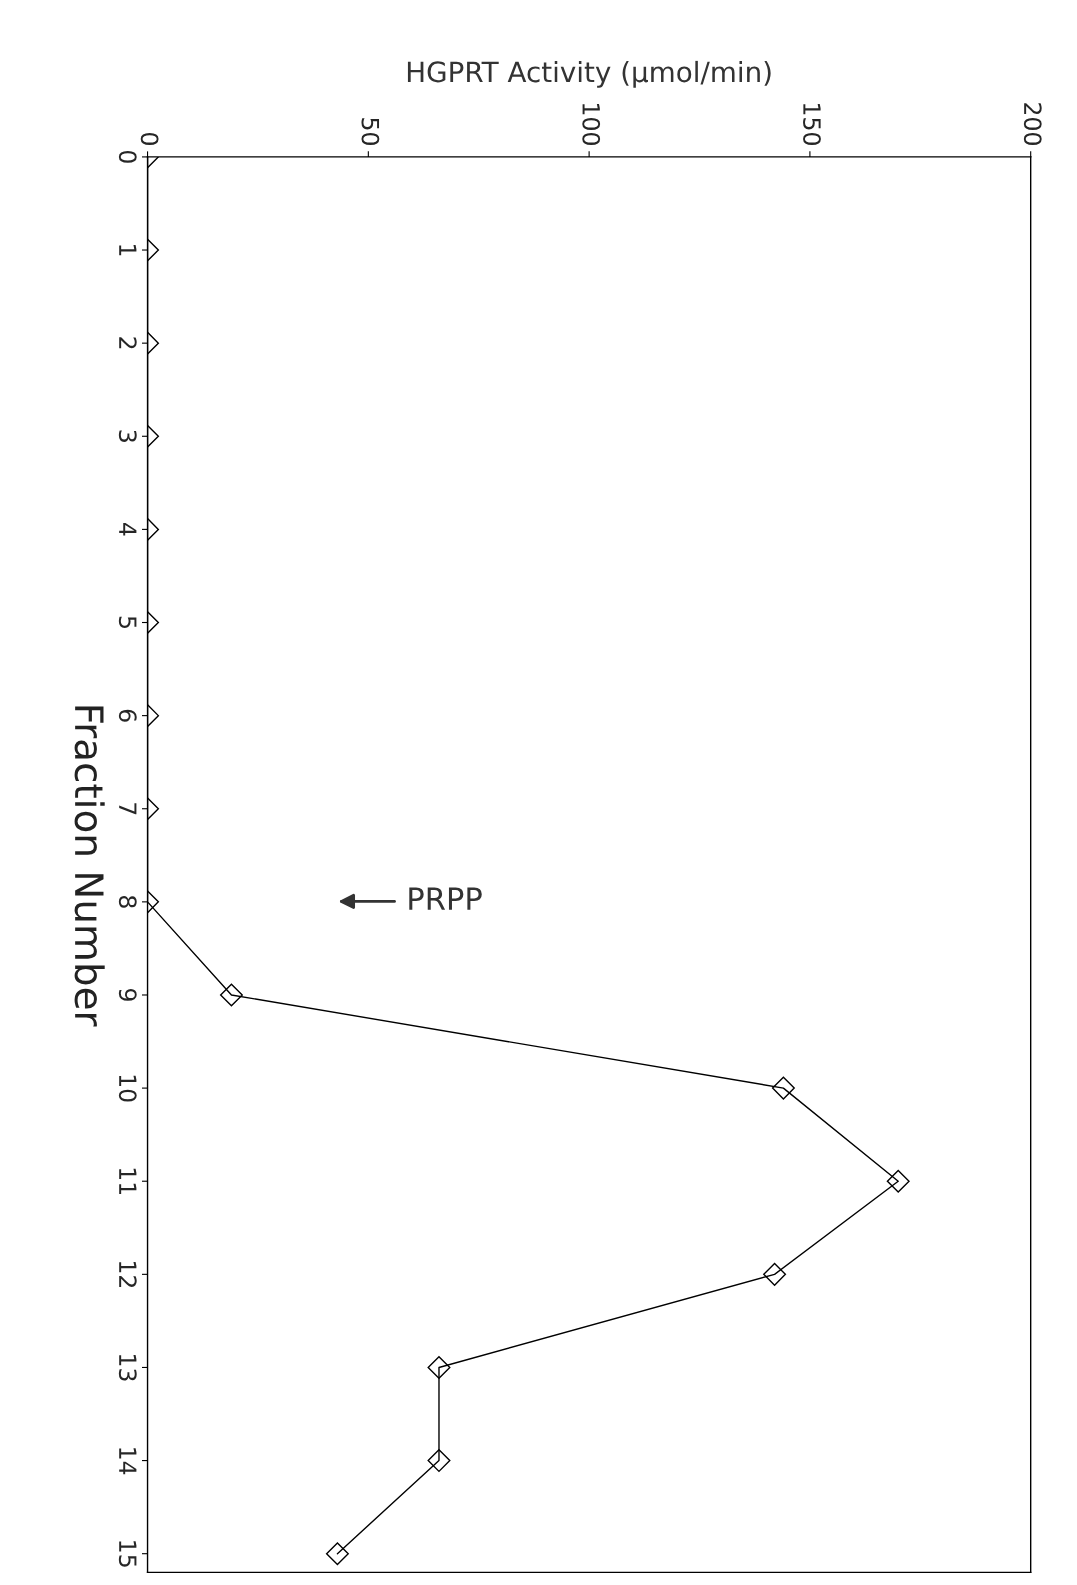 The width and height of the screenshot is (1077, 1585). What do you see at coordinates (128, 1461) in the screenshot?
I see `y-tick-label: 14` at bounding box center [128, 1461].